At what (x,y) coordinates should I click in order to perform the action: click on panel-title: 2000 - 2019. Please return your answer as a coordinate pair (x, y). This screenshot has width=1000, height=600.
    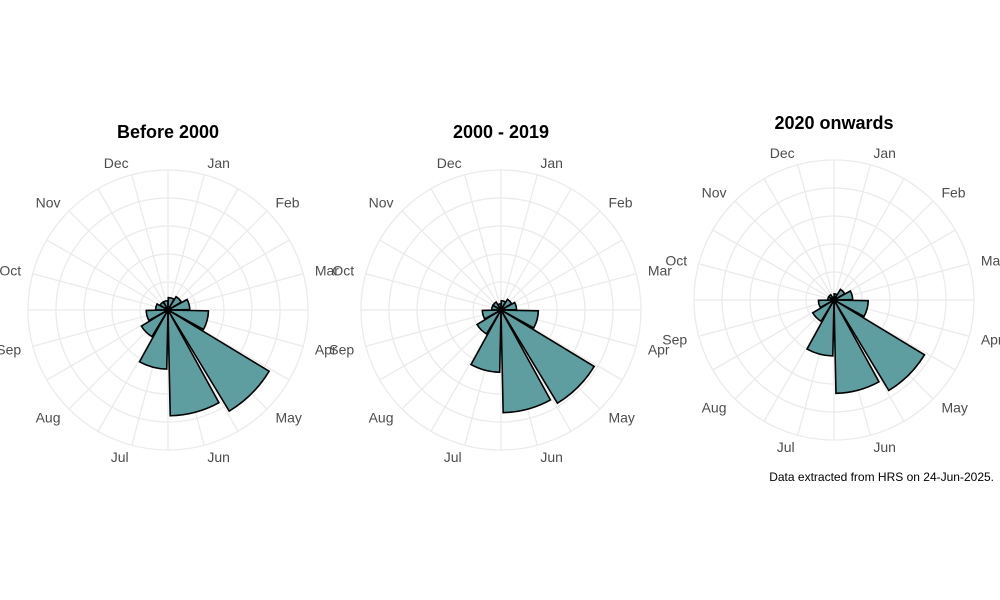
    Looking at the image, I should click on (501, 132).